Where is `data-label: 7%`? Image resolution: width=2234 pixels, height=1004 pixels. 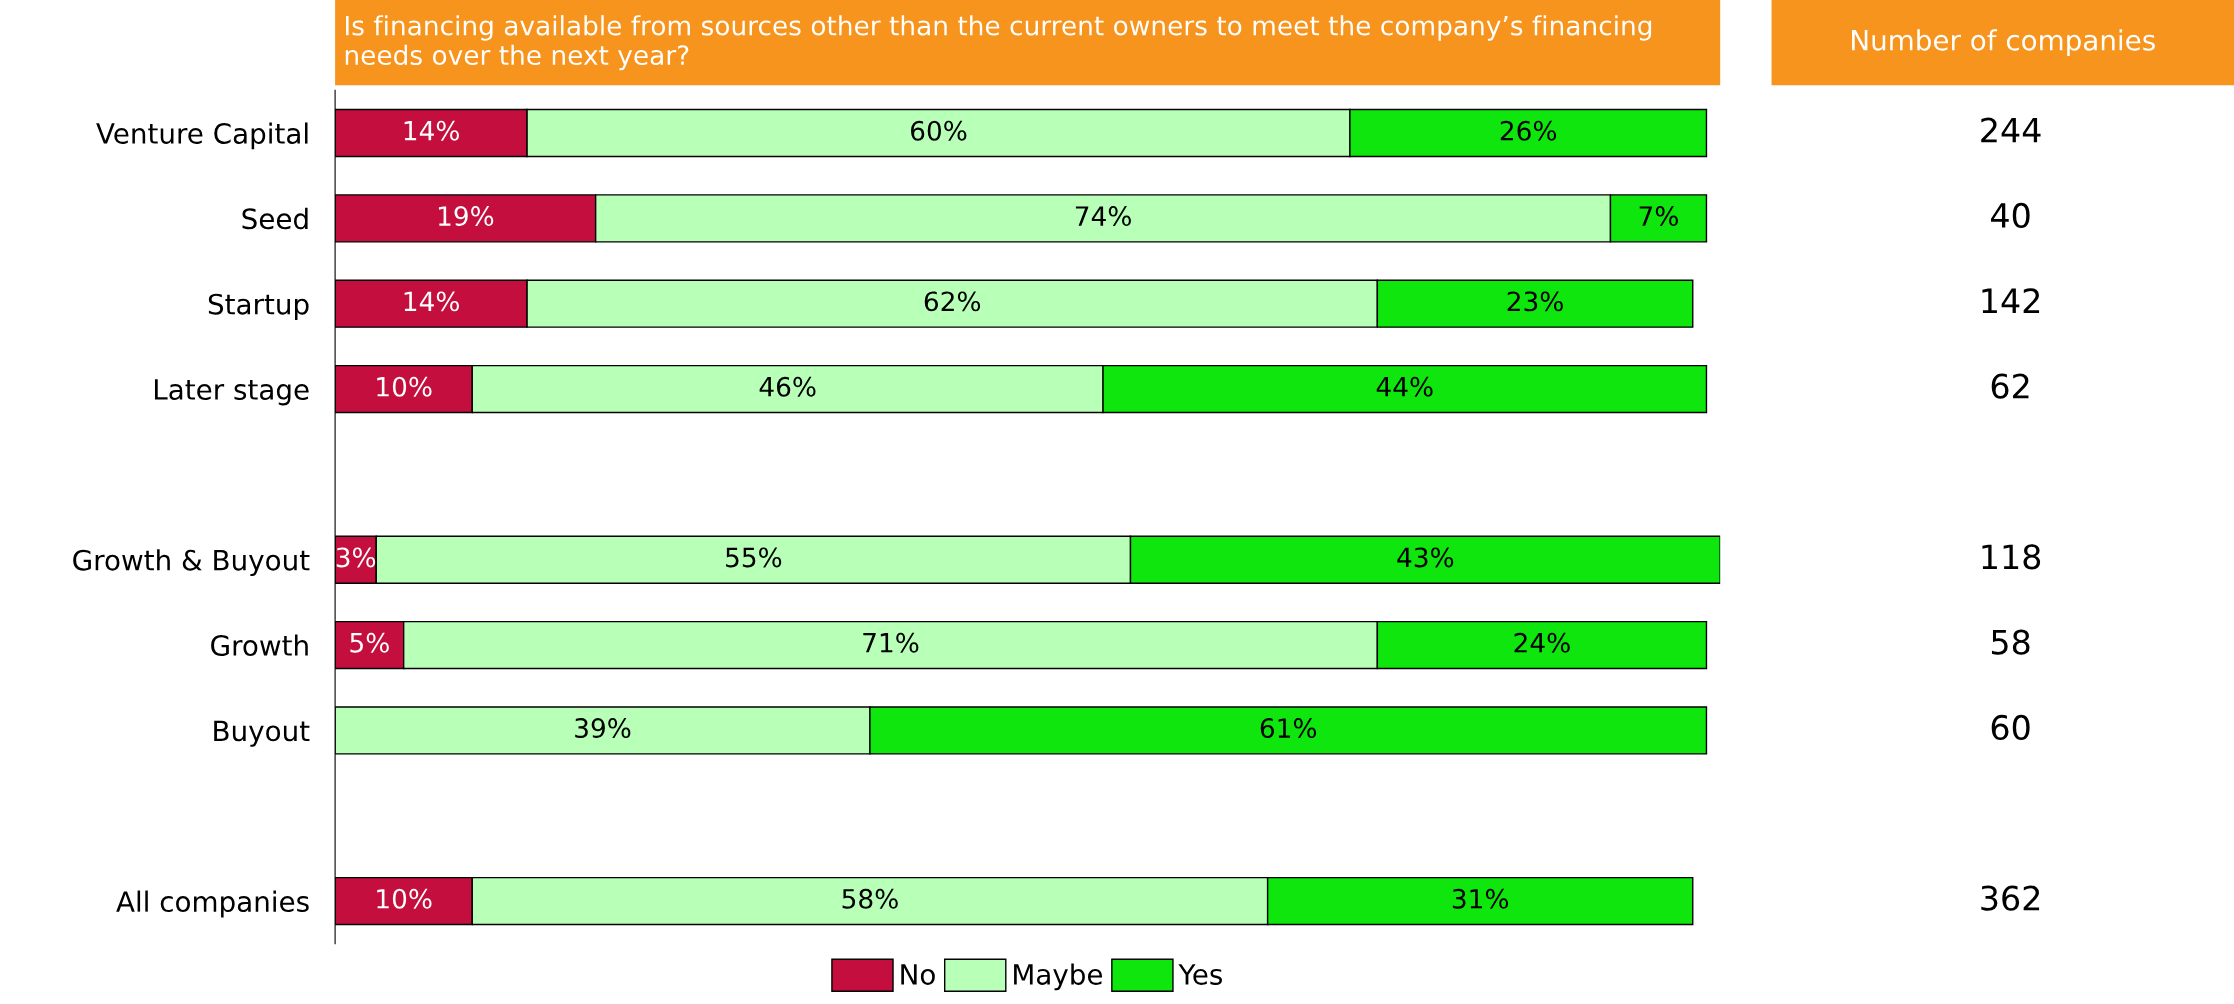 data-label: 7% is located at coordinates (1658, 216).